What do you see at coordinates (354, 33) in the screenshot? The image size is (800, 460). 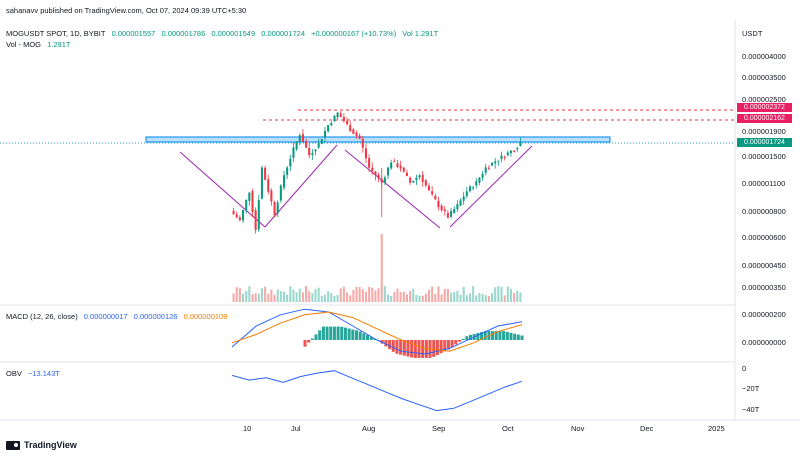 I see `ohlc-change: +0.000000167 (+10.73%)` at bounding box center [354, 33].